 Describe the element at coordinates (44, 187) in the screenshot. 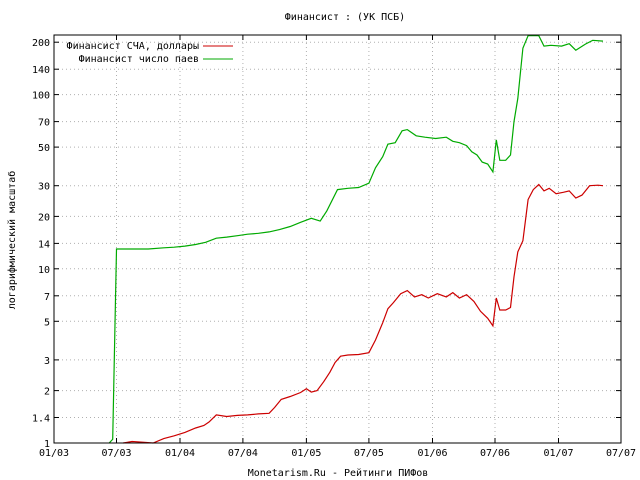

I see `y-tick-label: 30` at that location.